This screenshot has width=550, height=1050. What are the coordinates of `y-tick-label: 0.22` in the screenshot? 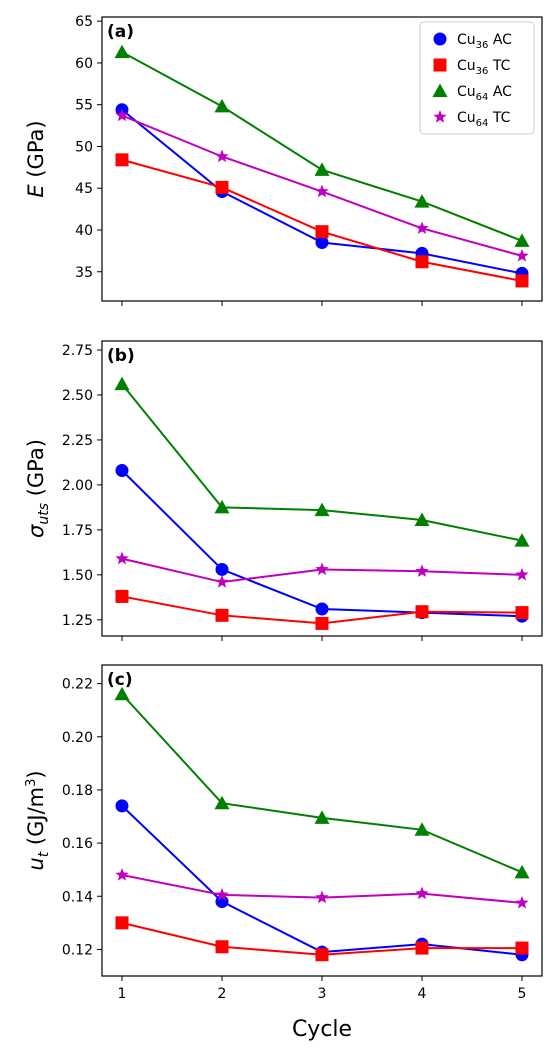 It's located at (77, 685).